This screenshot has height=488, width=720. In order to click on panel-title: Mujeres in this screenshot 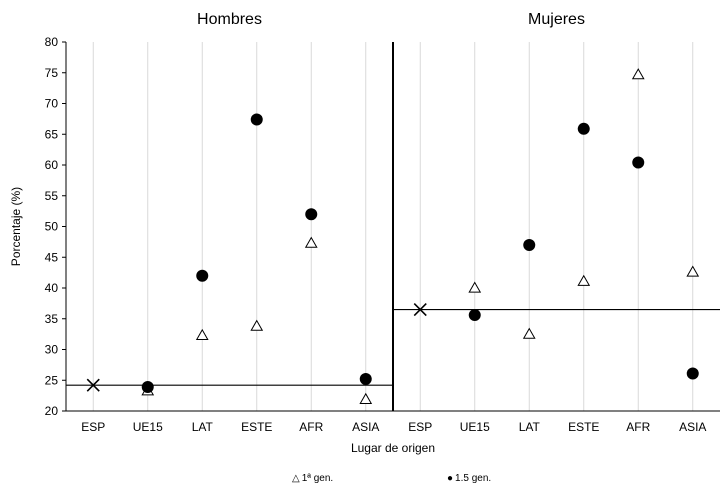, I will do `click(556, 19)`.